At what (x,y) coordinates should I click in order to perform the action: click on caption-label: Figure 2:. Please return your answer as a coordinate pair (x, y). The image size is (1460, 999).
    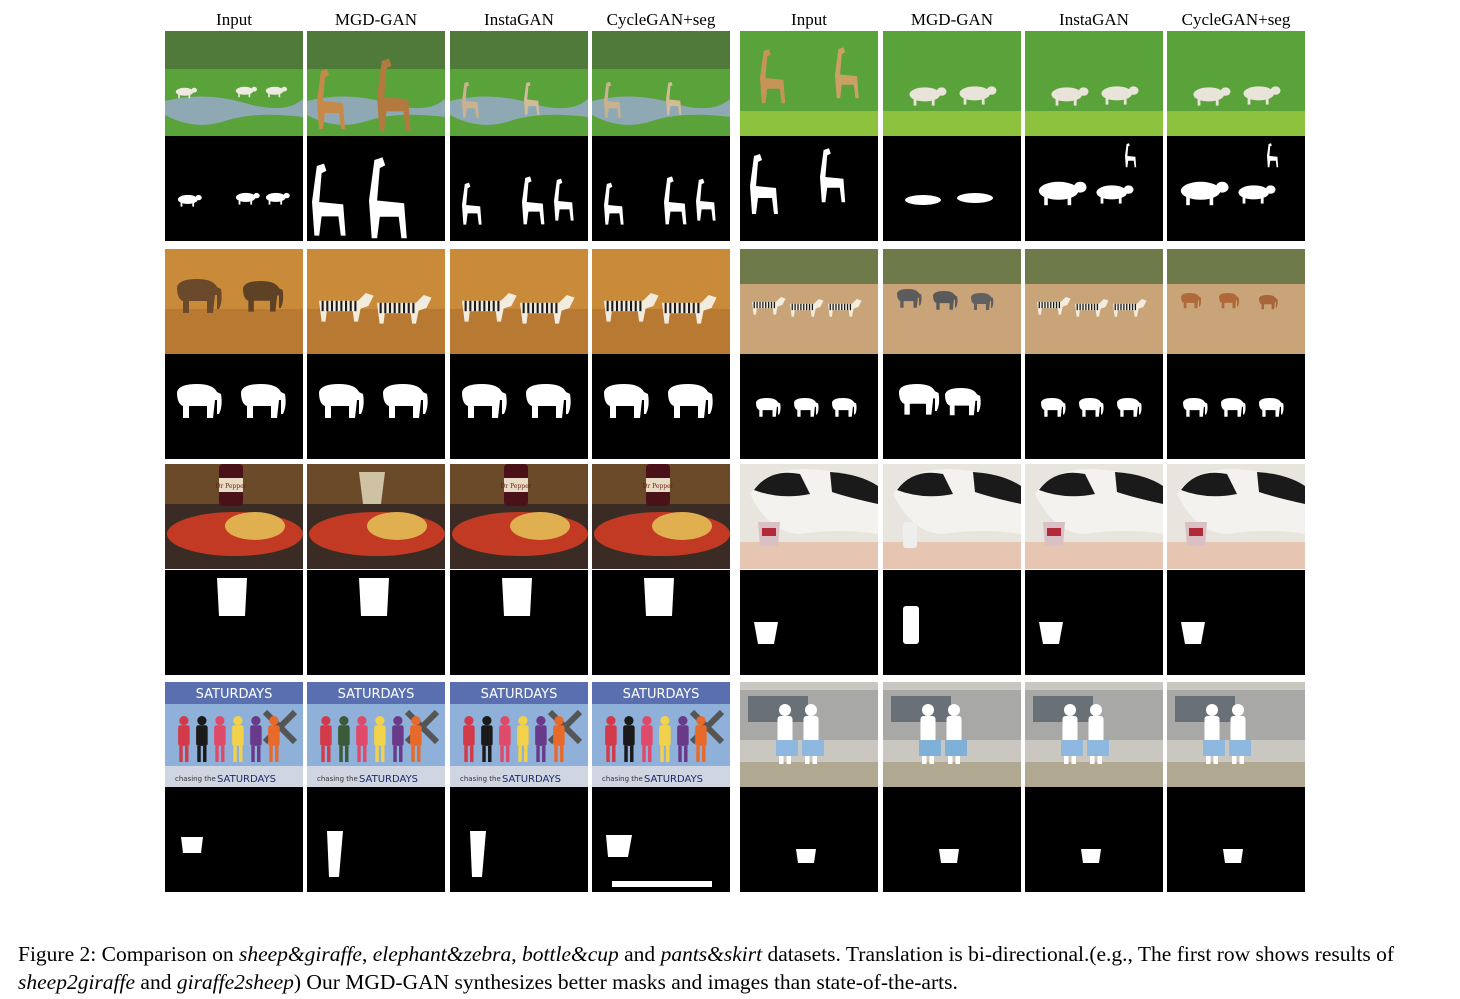
    Looking at the image, I should click on (57, 954).